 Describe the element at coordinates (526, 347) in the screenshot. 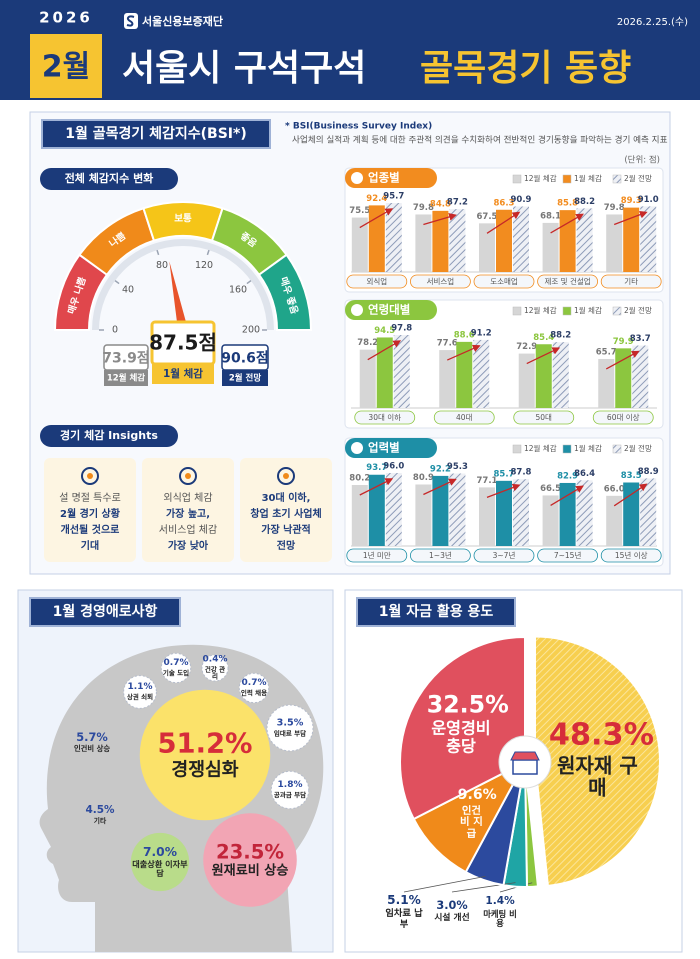

I see `bar-value-label: 72.9` at that location.